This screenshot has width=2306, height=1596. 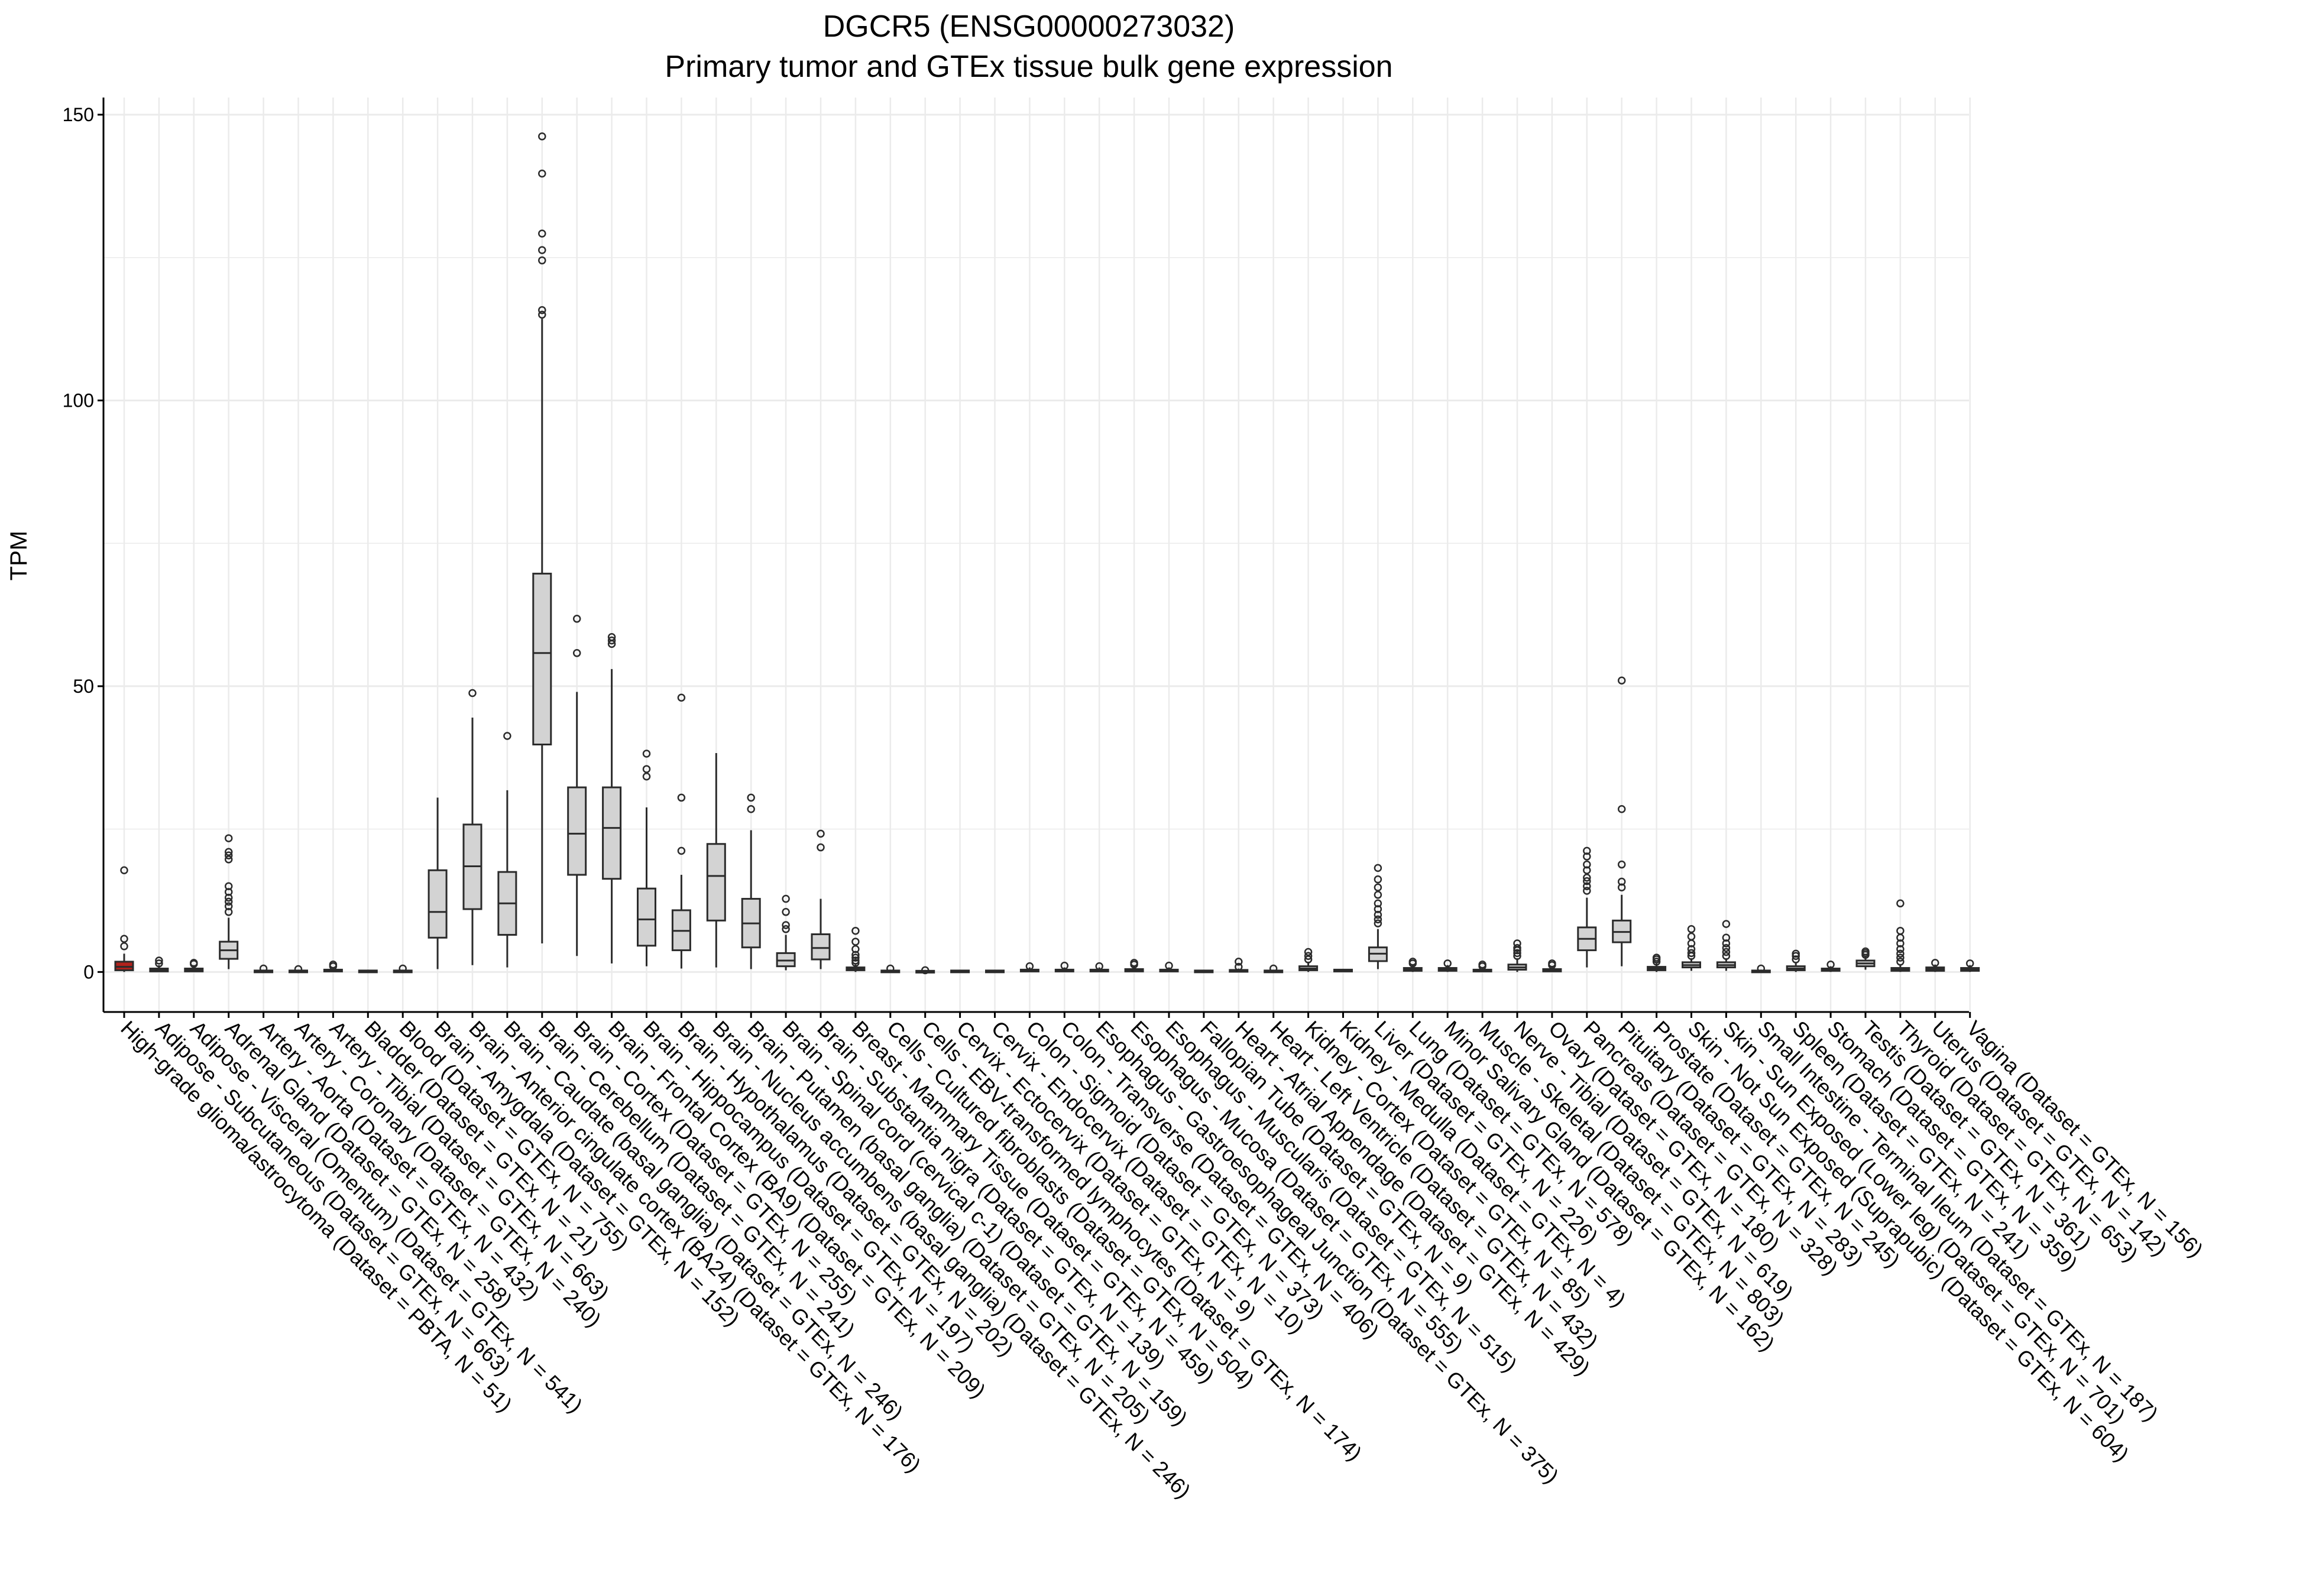 I want to click on chart-title: DGCR5 (ENSG00000273032), so click(x=1029, y=26).